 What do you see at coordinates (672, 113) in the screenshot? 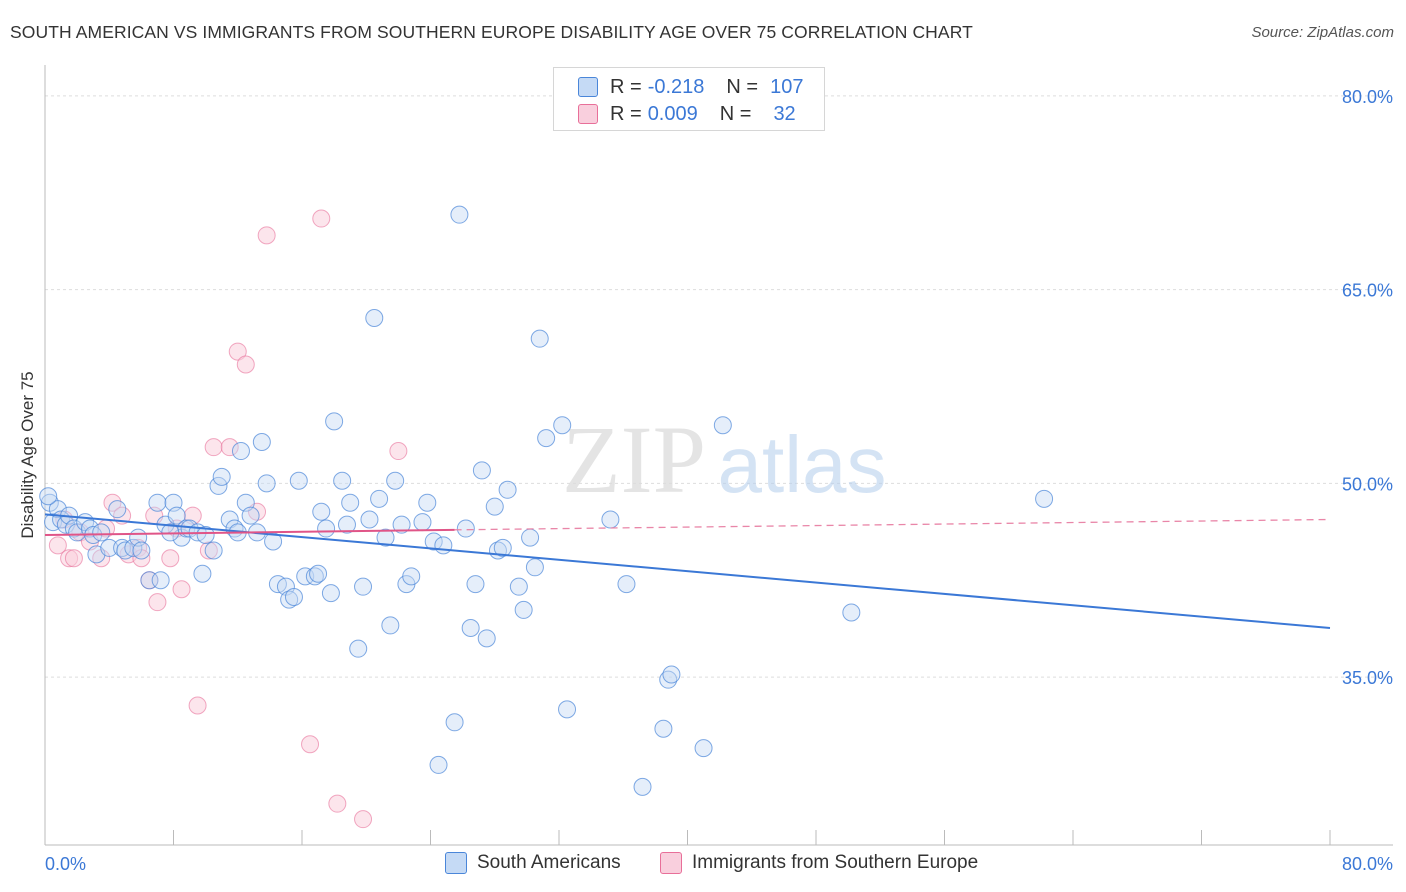
I see `r-value: 0.009` at bounding box center [672, 113].